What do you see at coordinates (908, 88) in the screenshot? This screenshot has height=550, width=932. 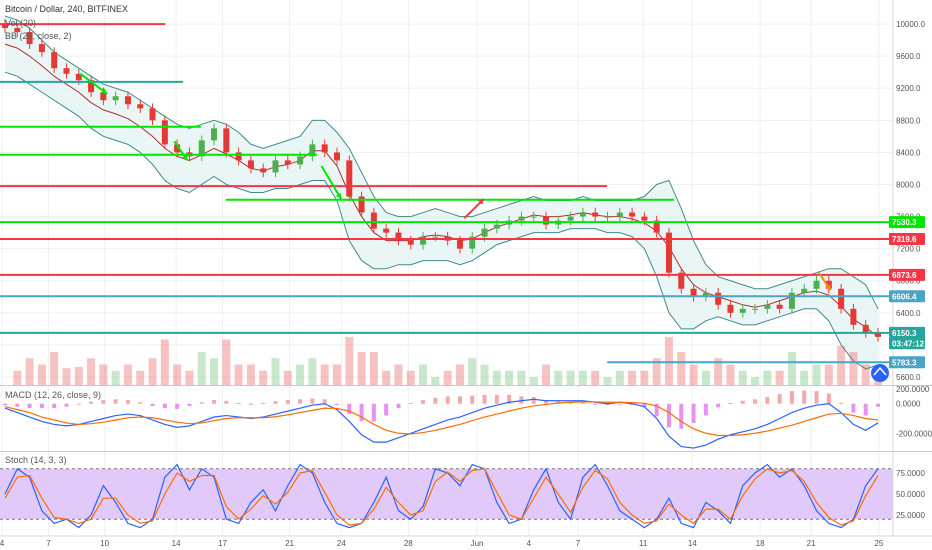 I see `price-tick-label: 9200.0` at bounding box center [908, 88].